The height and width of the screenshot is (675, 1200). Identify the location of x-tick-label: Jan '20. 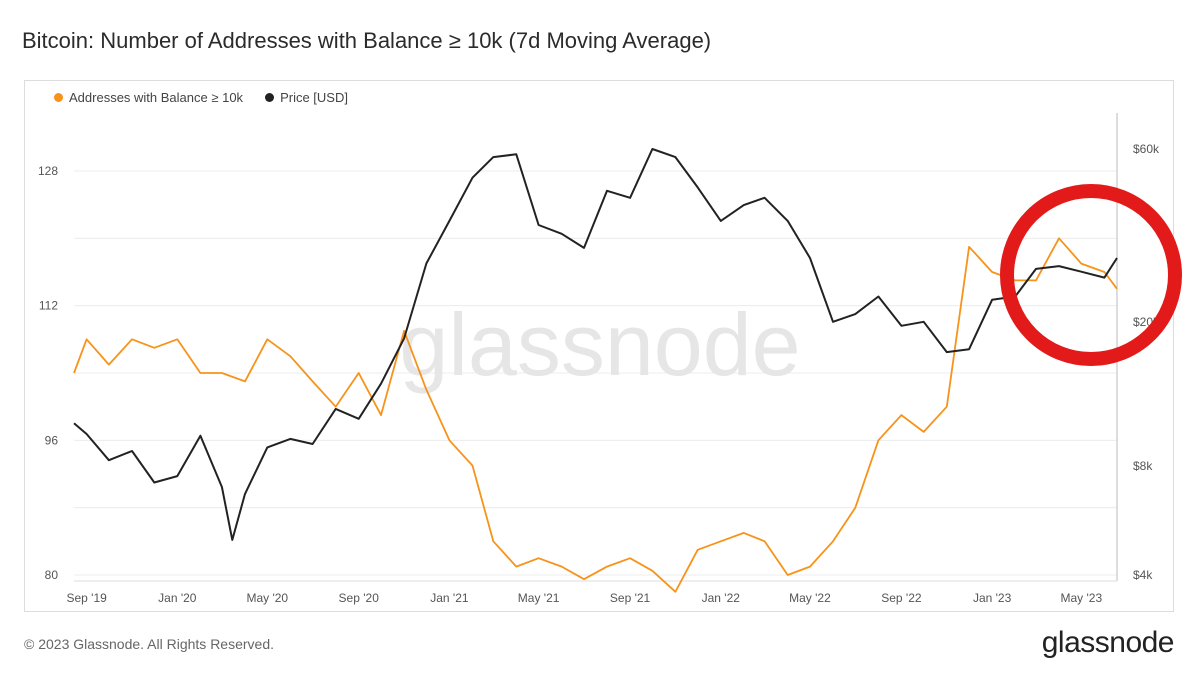
(177, 598).